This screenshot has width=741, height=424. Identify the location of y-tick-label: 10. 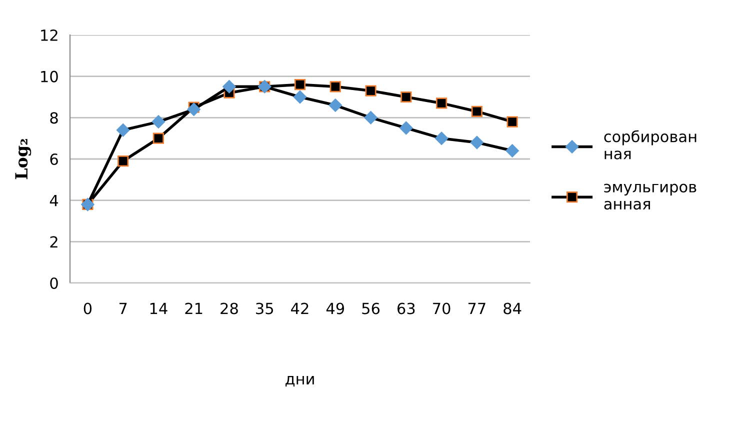
(49, 76).